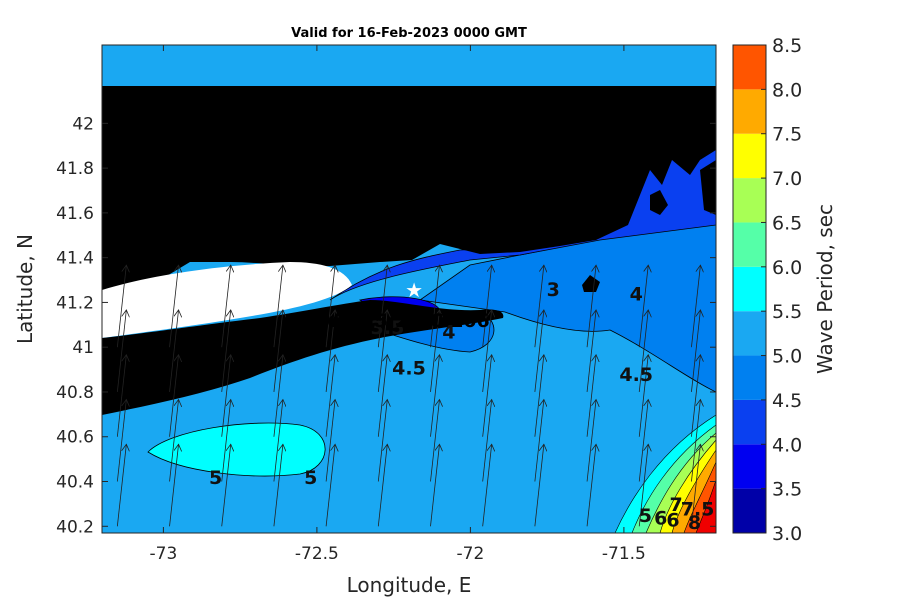  What do you see at coordinates (705, 506) in the screenshot?
I see `period-band-8.0-8.5` at bounding box center [705, 506].